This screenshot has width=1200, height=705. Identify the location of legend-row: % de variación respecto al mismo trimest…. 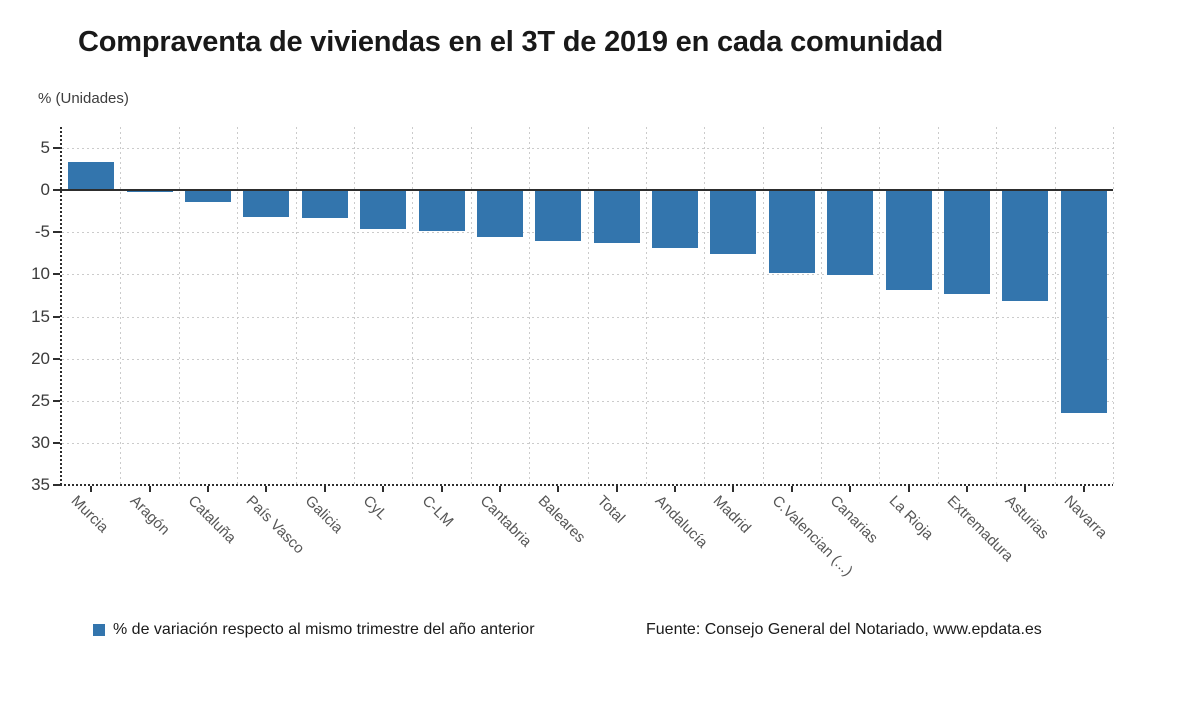
(600, 631).